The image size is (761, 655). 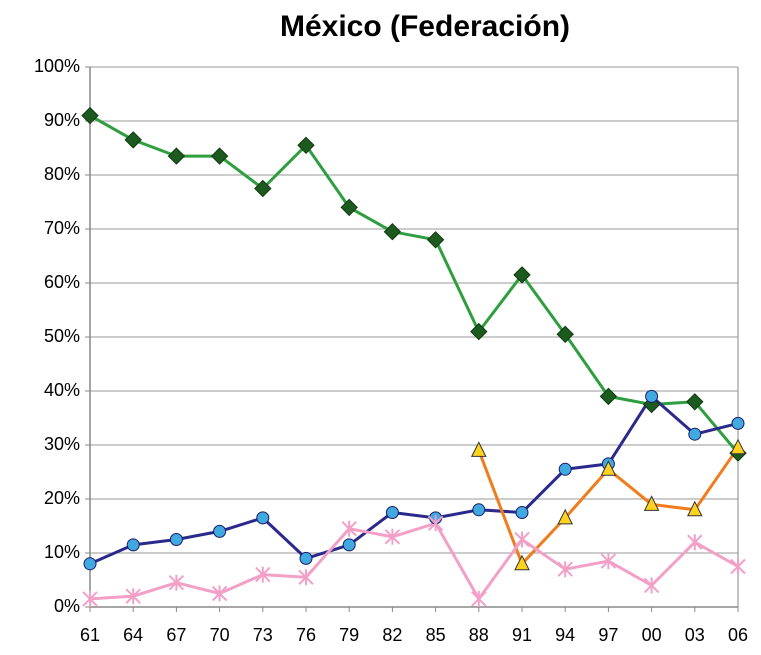 What do you see at coordinates (479, 635) in the screenshot?
I see `x-tick-label: 88` at bounding box center [479, 635].